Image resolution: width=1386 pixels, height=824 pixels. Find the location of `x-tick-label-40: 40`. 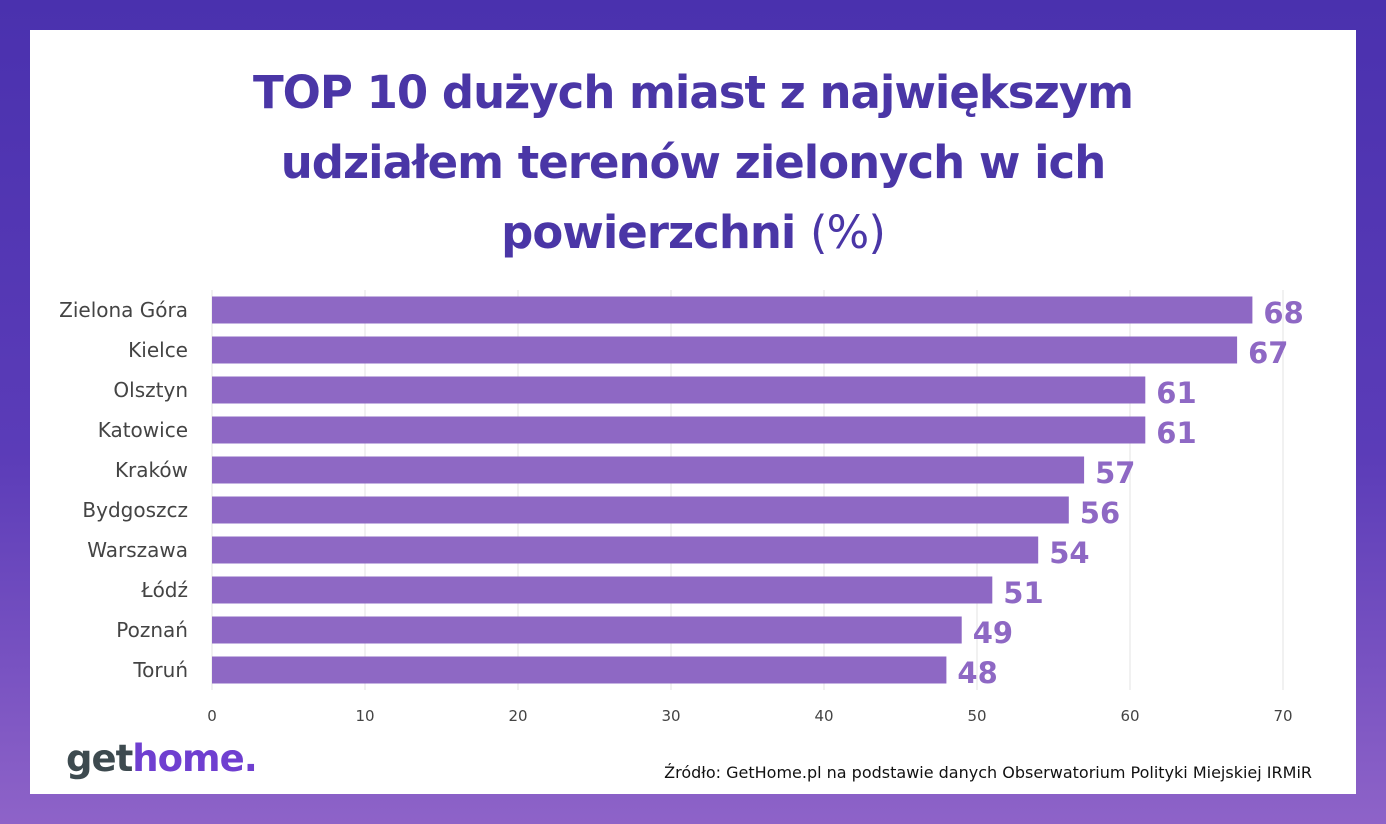

x-tick-label-40: 40 is located at coordinates (823, 716).